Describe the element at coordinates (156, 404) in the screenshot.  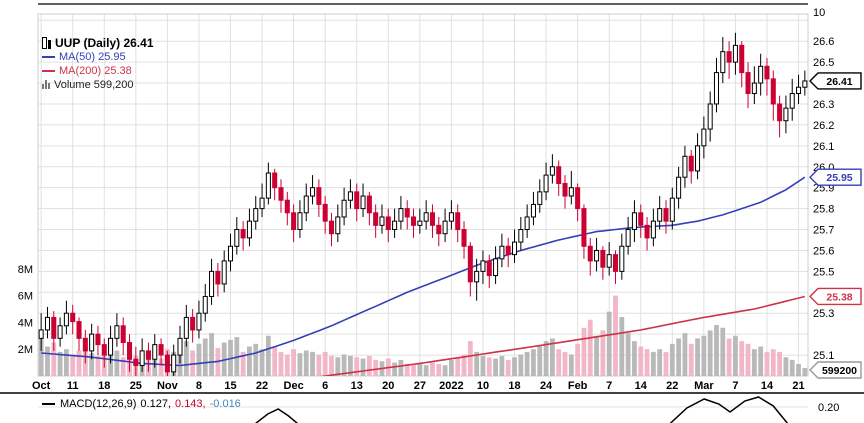
I see `macd-value: 0.127,` at that location.